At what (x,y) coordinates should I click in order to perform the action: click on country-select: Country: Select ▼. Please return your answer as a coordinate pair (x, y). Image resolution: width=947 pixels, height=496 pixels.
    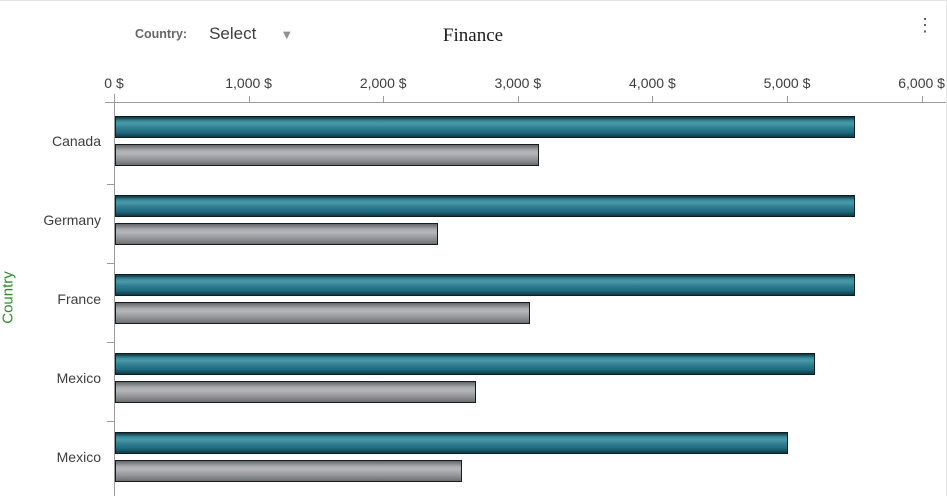
    Looking at the image, I should click on (214, 34).